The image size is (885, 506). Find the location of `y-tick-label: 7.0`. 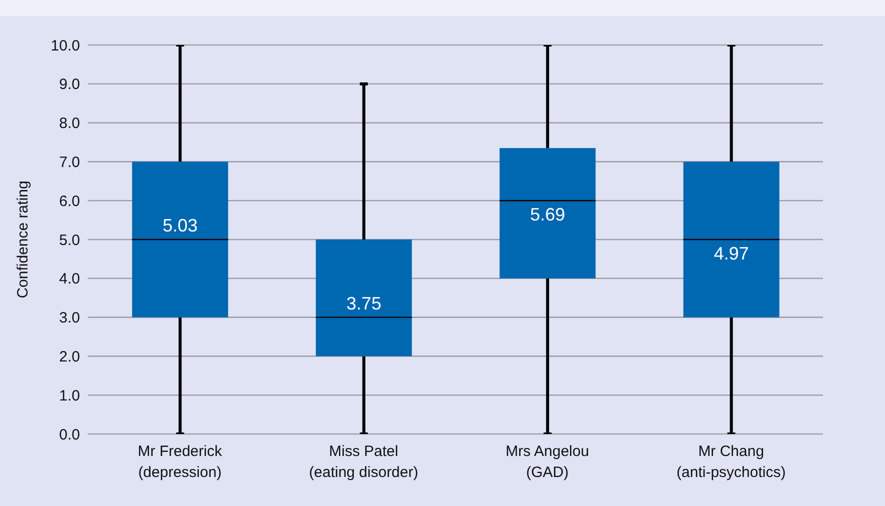

y-tick-label: 7.0 is located at coordinates (69, 163).